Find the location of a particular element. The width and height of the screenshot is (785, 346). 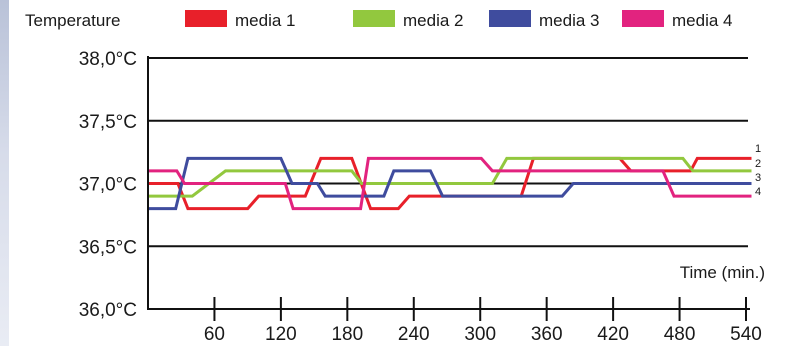

legend-label-2: media 2 is located at coordinates (433, 20).